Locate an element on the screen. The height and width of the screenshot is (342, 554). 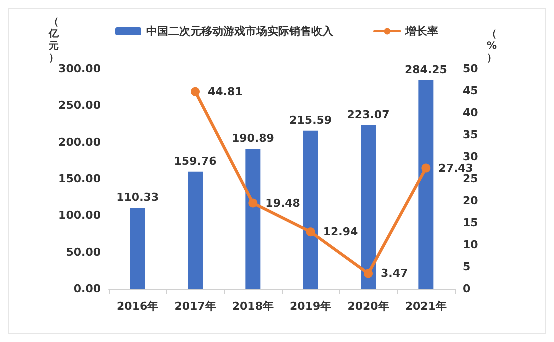
y-tick-label: 250.00 is located at coordinates (80, 105).